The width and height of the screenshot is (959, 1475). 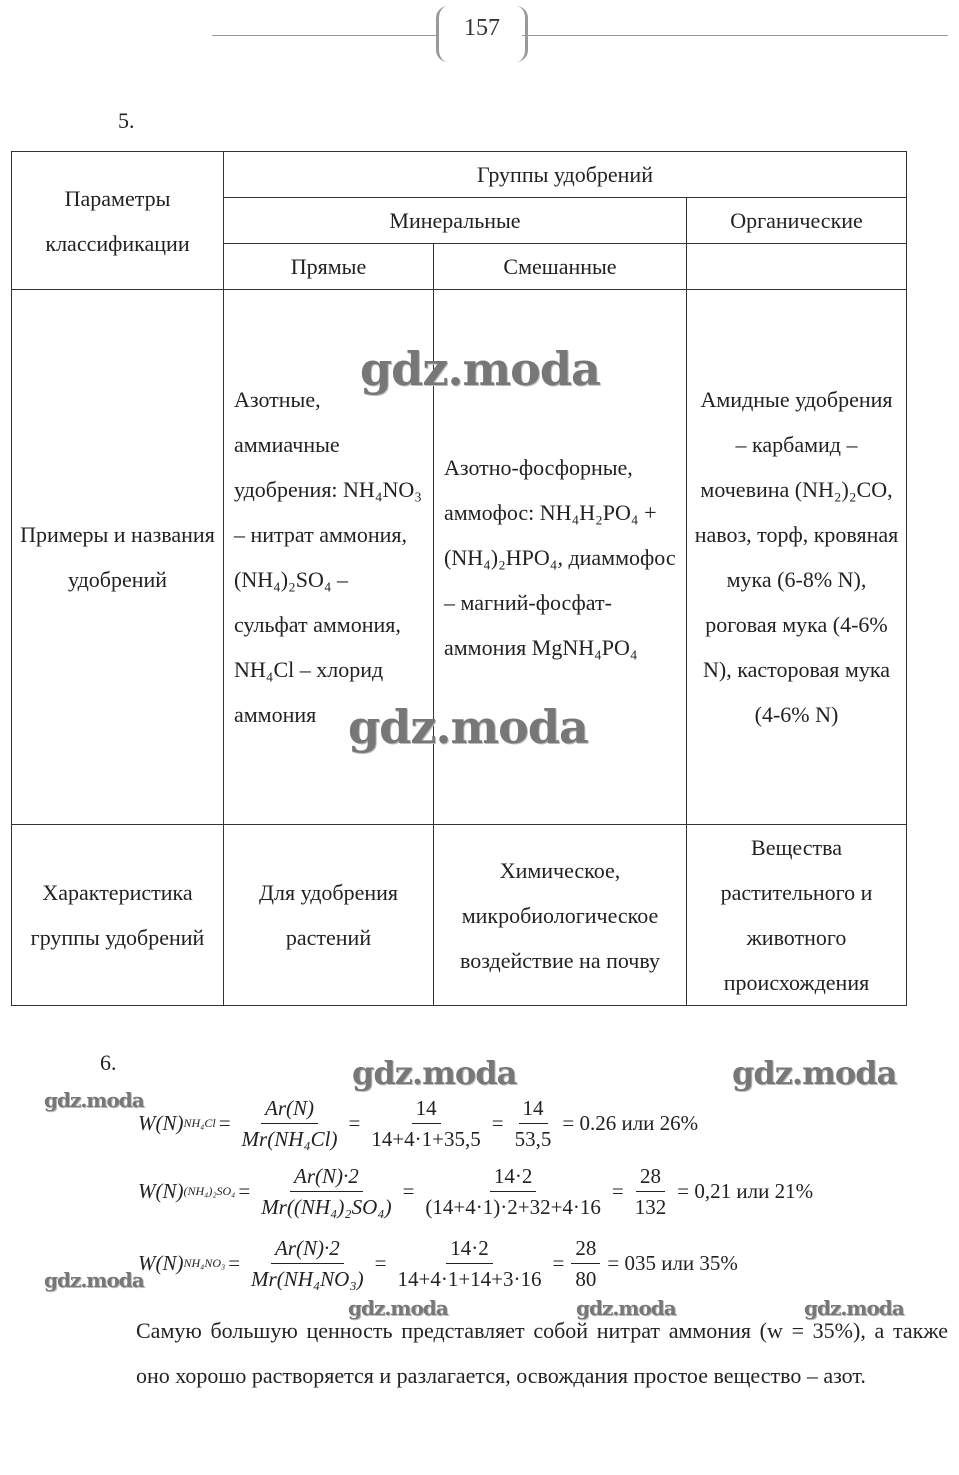 I want to click on page-number: 157, so click(x=482, y=34).